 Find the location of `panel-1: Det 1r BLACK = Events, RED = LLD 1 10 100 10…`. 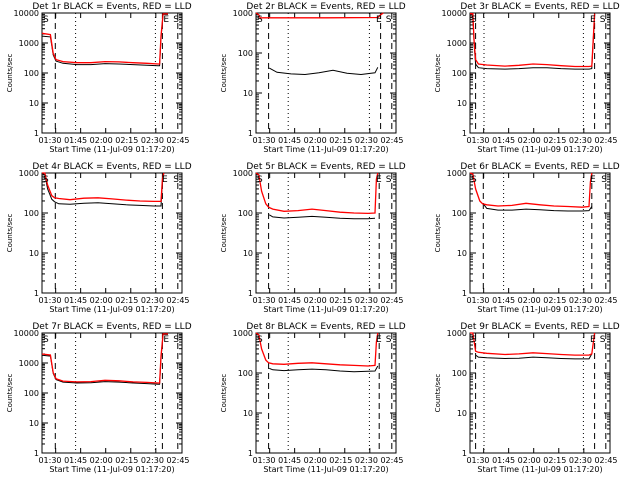

panel-1: Det 1r BLACK = Events, RED = LLD 1 10 100 10… is located at coordinates (99, 78).